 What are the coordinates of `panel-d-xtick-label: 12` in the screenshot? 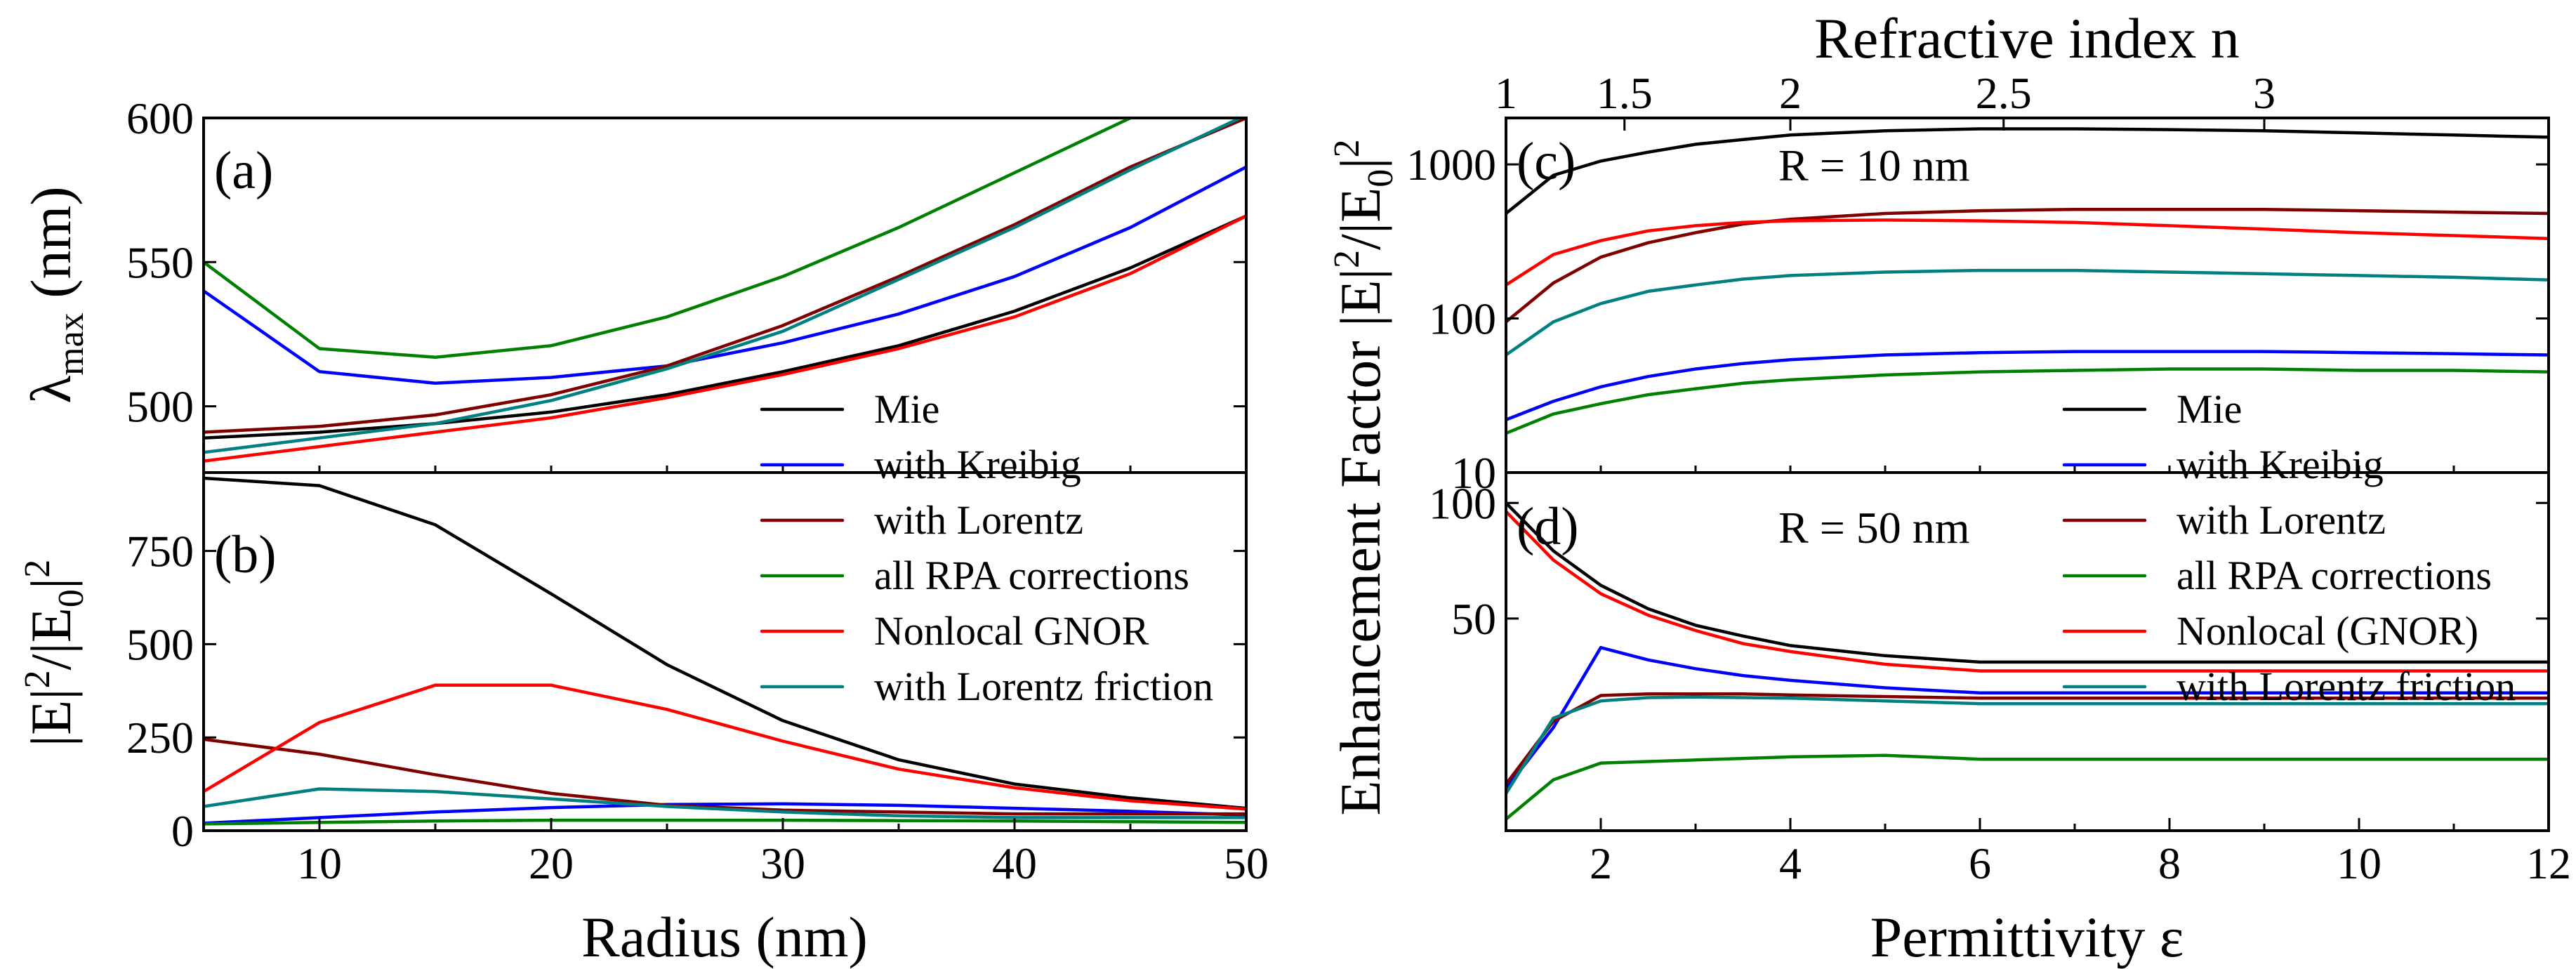 It's located at (2548, 863).